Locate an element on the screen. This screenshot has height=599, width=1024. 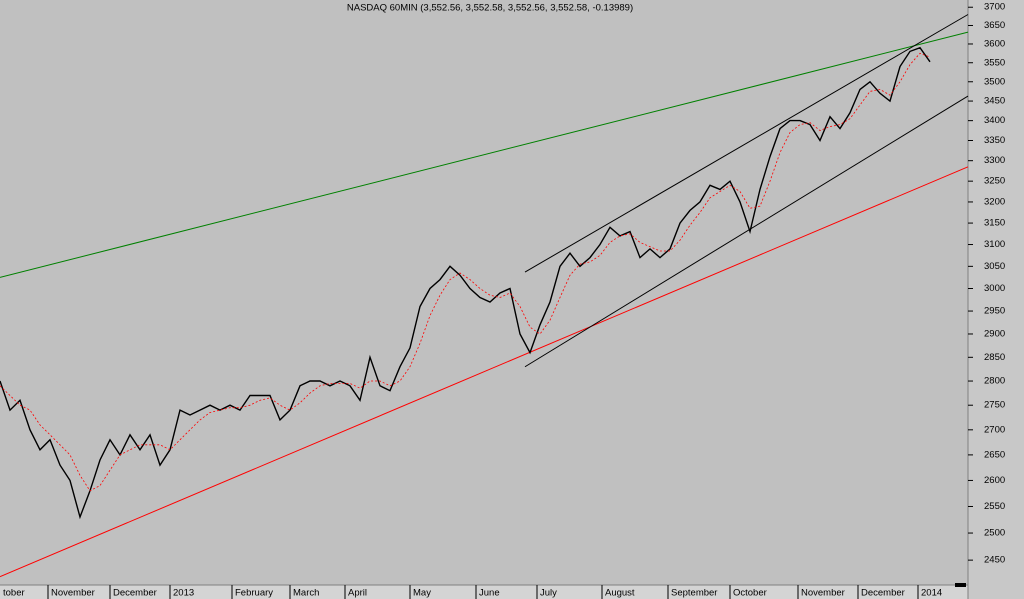
x-tick-label: June is located at coordinates (489, 593).